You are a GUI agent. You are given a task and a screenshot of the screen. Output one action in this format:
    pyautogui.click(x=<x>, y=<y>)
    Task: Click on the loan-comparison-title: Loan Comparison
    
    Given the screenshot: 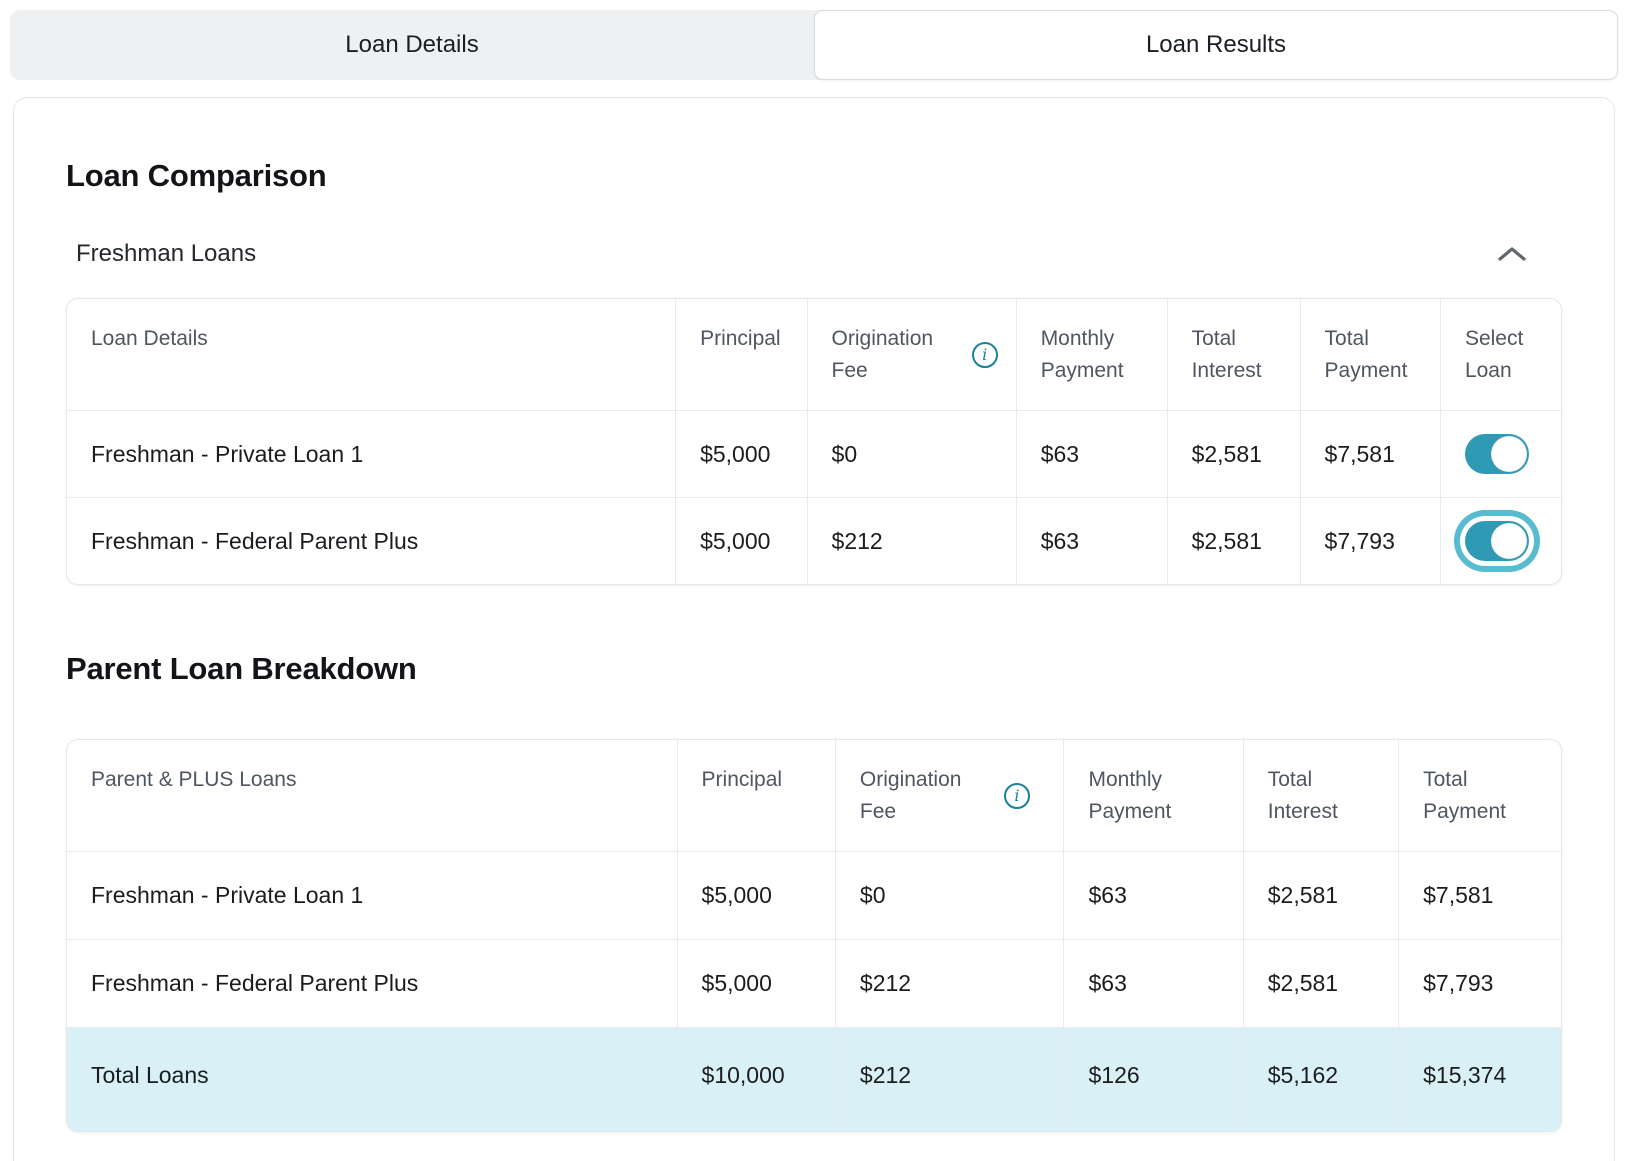 What is the action you would take?
    pyautogui.click(x=196, y=175)
    